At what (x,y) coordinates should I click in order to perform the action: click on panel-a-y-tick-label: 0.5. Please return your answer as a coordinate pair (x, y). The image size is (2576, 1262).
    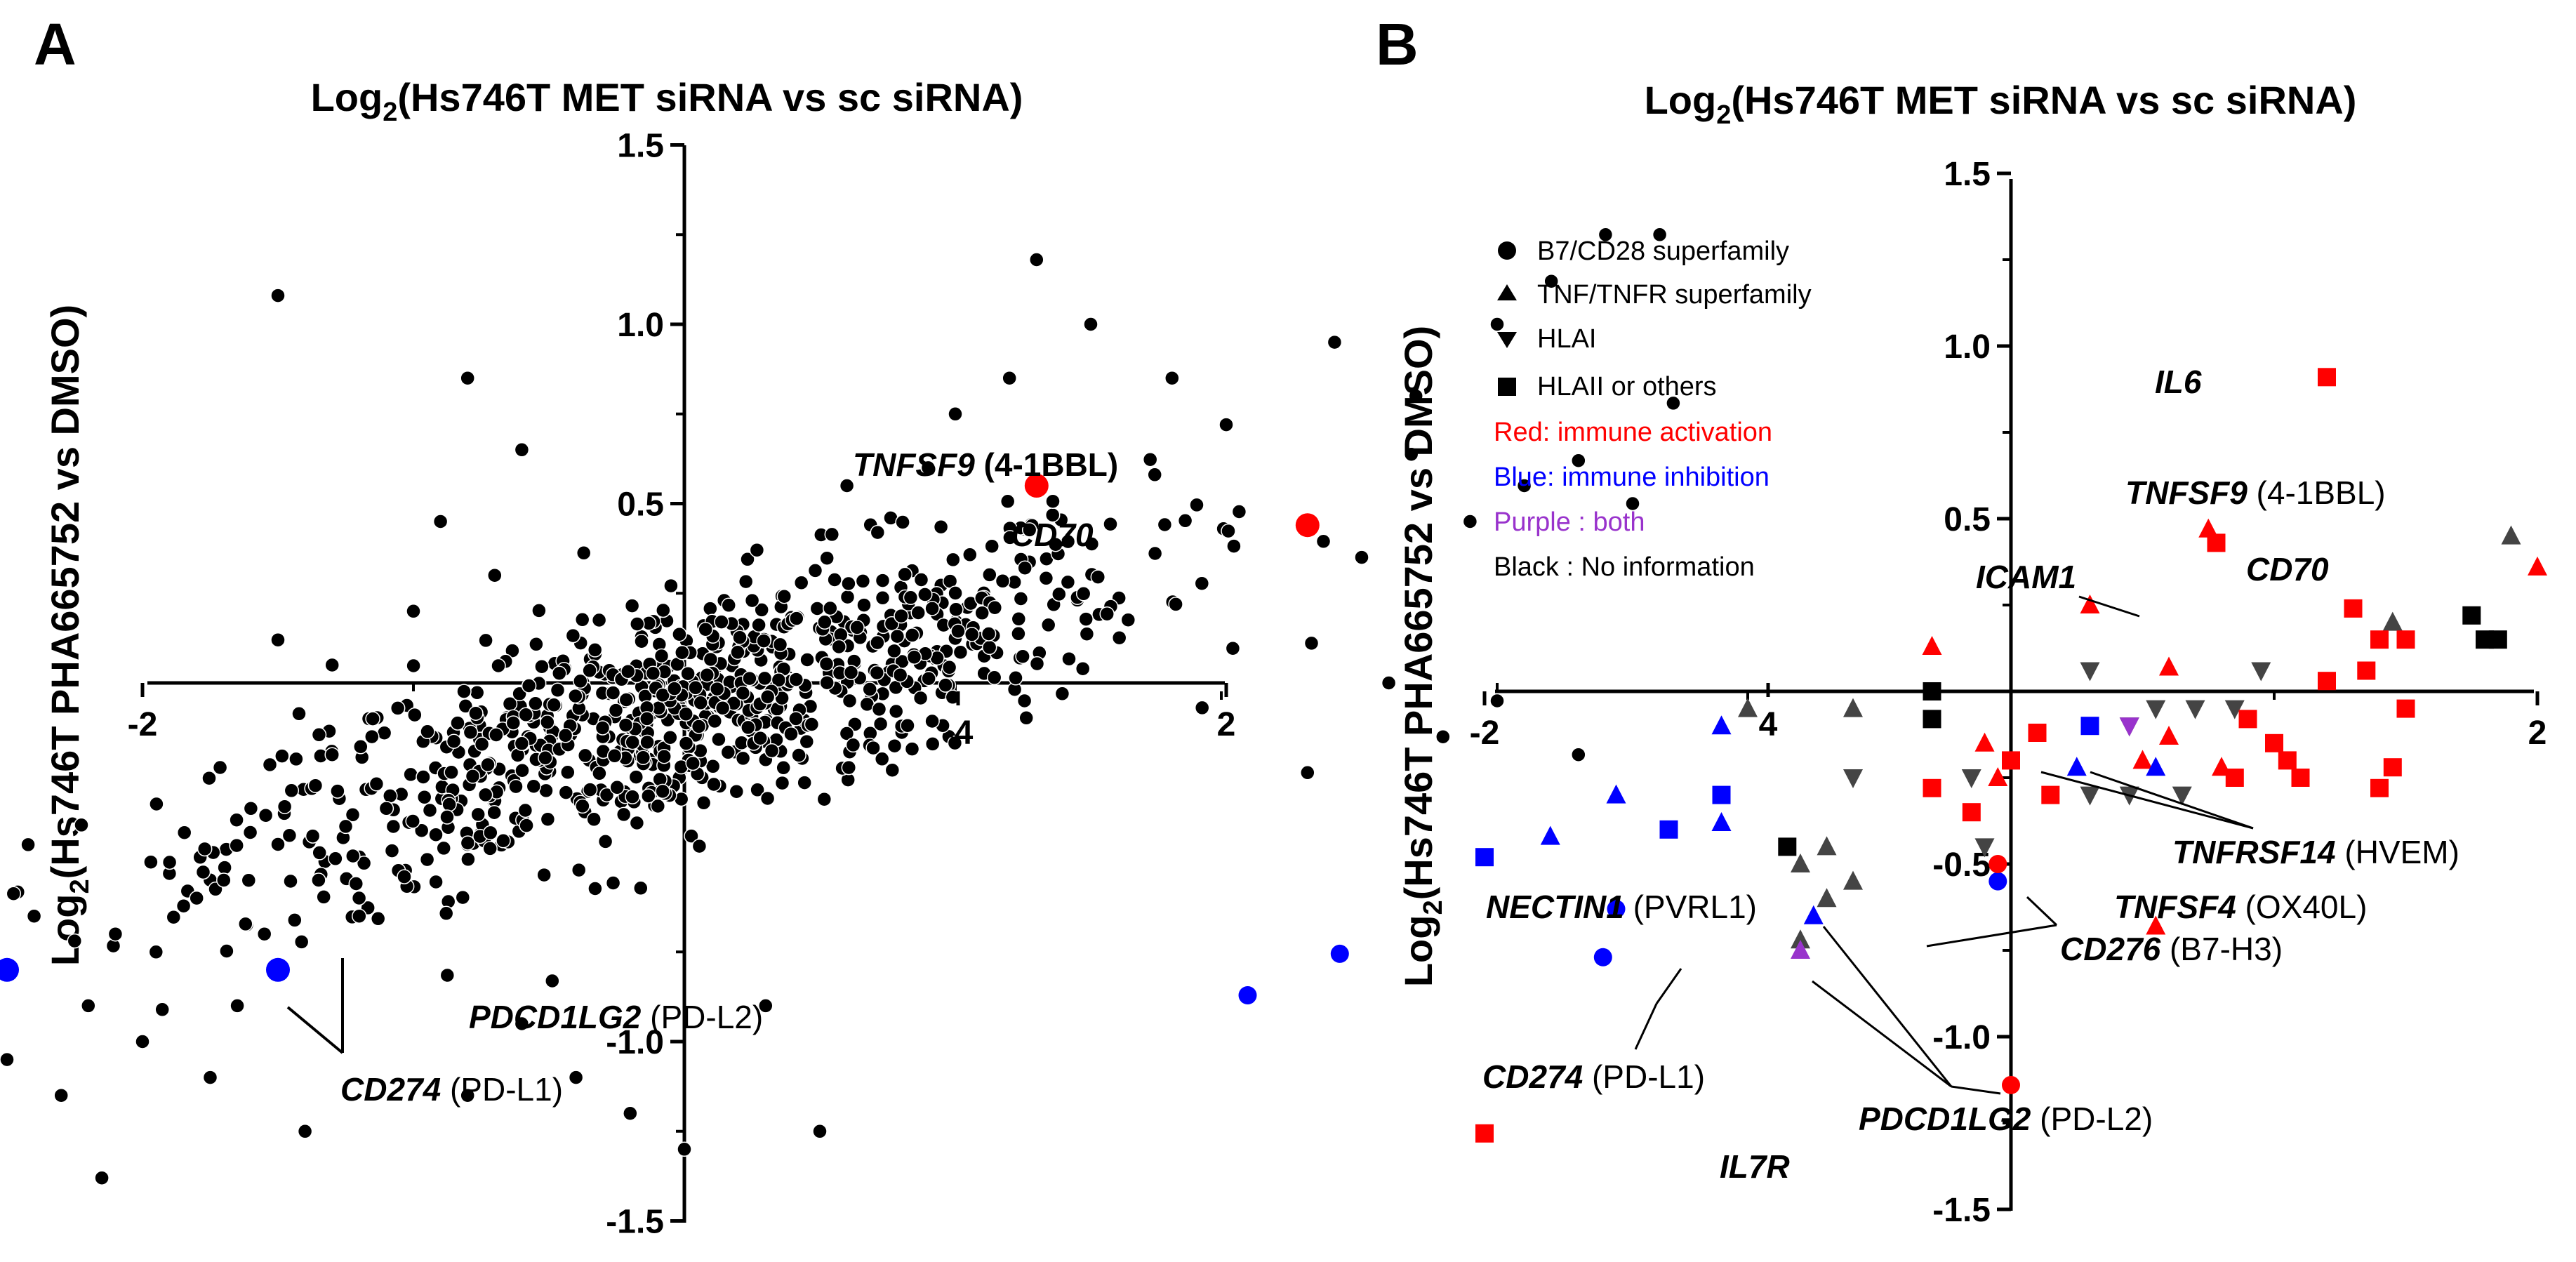
    Looking at the image, I should click on (640, 505).